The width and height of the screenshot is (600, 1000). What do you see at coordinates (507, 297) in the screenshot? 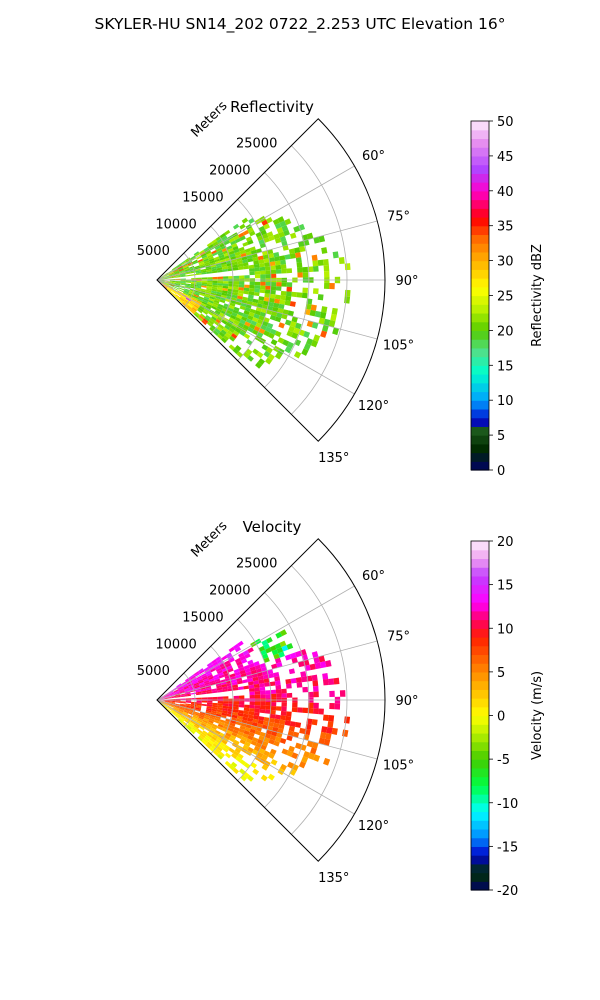
I see `colorbar: 0 5 10 15 20 25 30 35 40 45 50 Reflectivity dBZ` at bounding box center [507, 297].